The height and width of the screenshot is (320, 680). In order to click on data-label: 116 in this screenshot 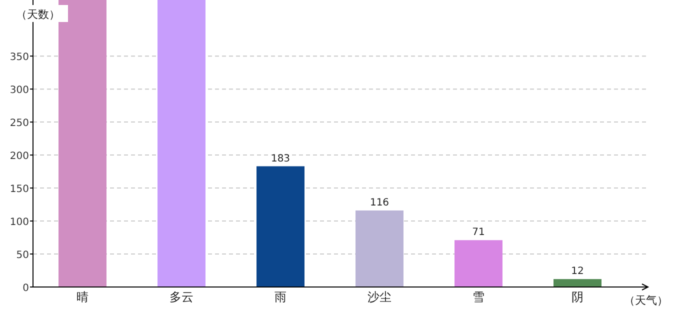, I will do `click(380, 202)`.